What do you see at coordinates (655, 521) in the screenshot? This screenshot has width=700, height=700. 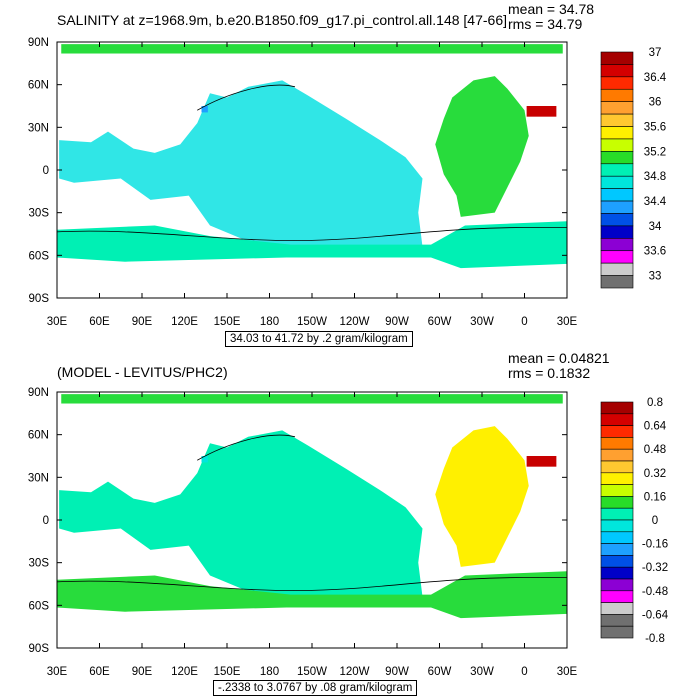 I see `colorbar-label: 0` at bounding box center [655, 521].